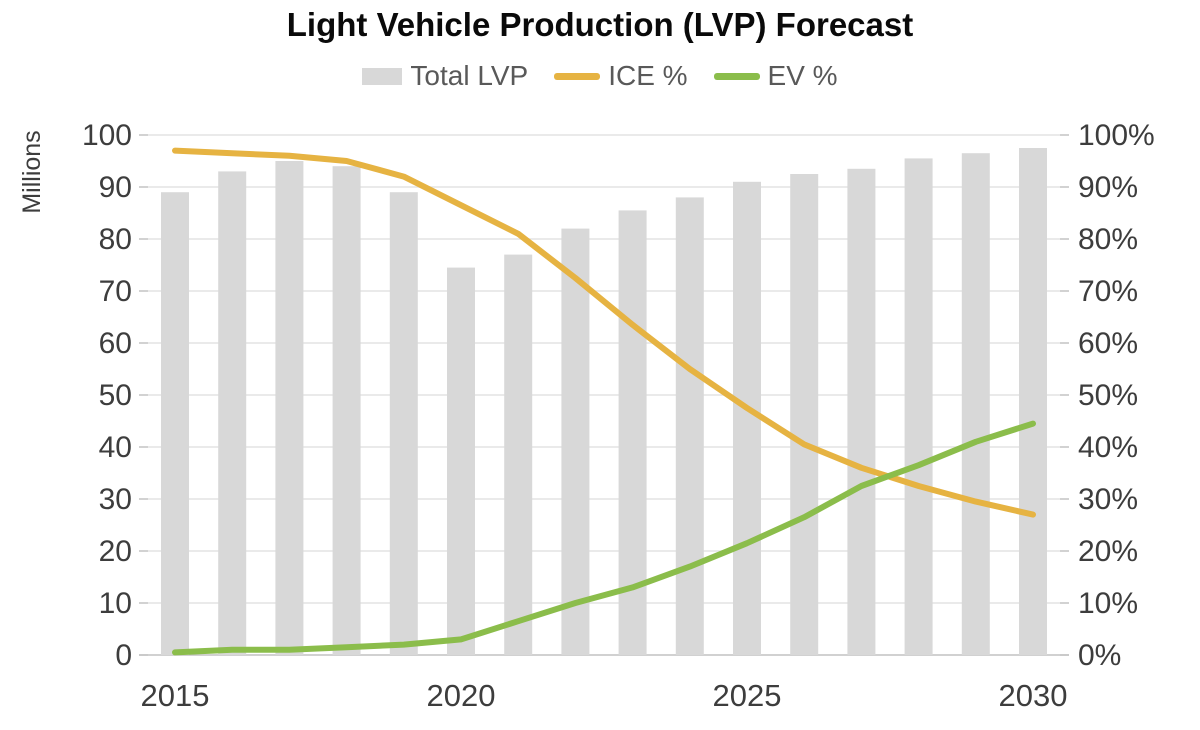 The height and width of the screenshot is (730, 1200). I want to click on right-axis-tick-label: 100%, so click(1116, 135).